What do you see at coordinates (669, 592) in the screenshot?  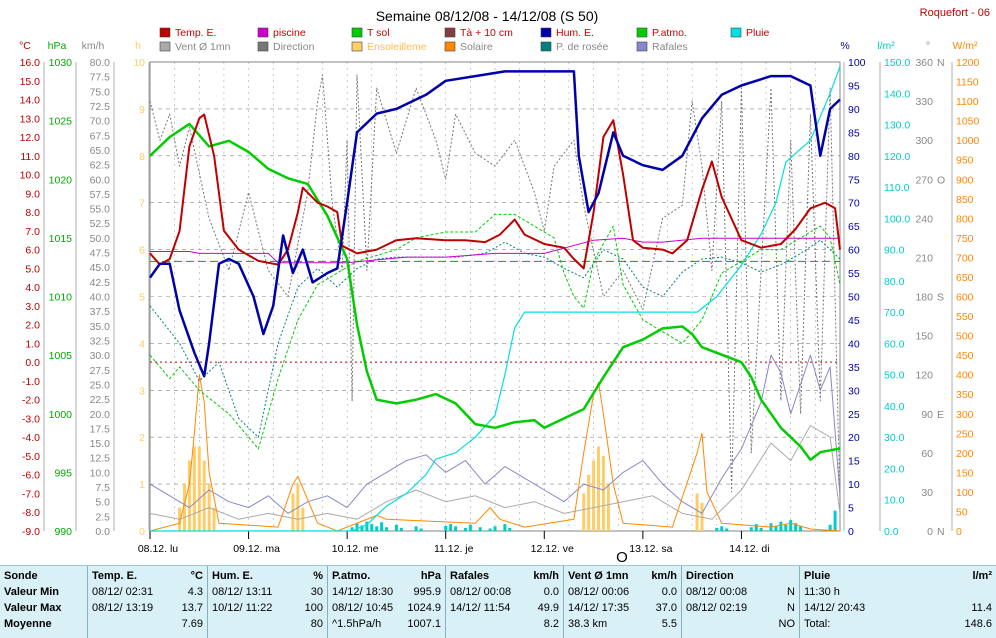 I see `value-number: 0.0` at bounding box center [669, 592].